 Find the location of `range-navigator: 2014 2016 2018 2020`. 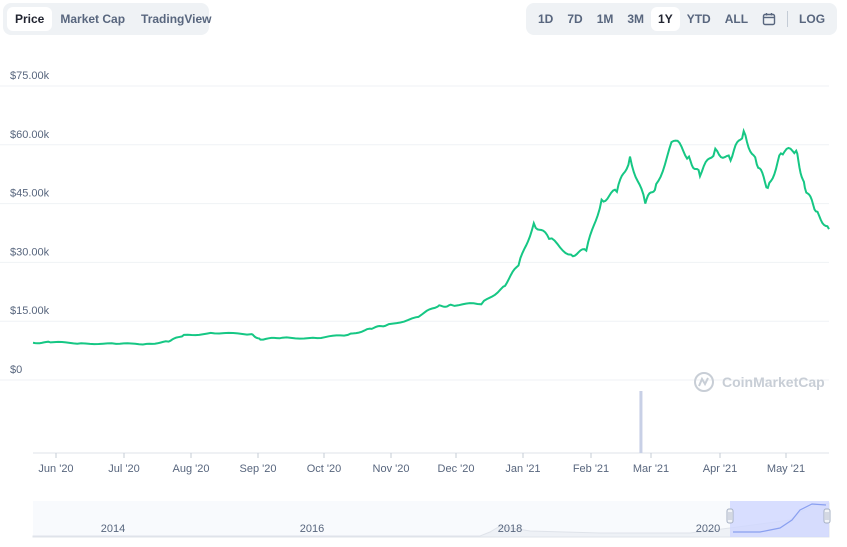

range-navigator: 2014 2016 2018 2020 is located at coordinates (431, 519).